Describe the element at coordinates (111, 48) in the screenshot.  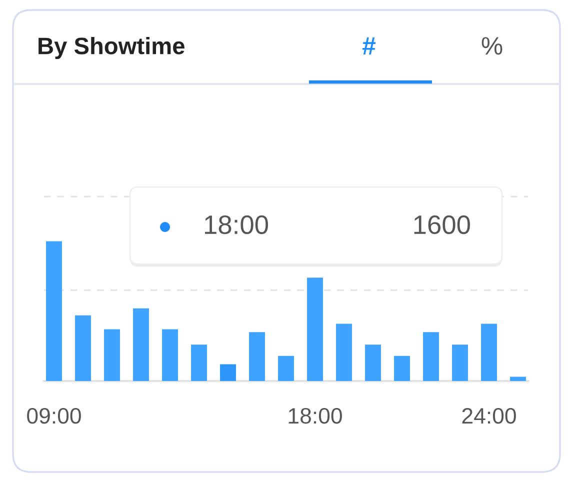
I see `chart-title: By Showtime` at that location.